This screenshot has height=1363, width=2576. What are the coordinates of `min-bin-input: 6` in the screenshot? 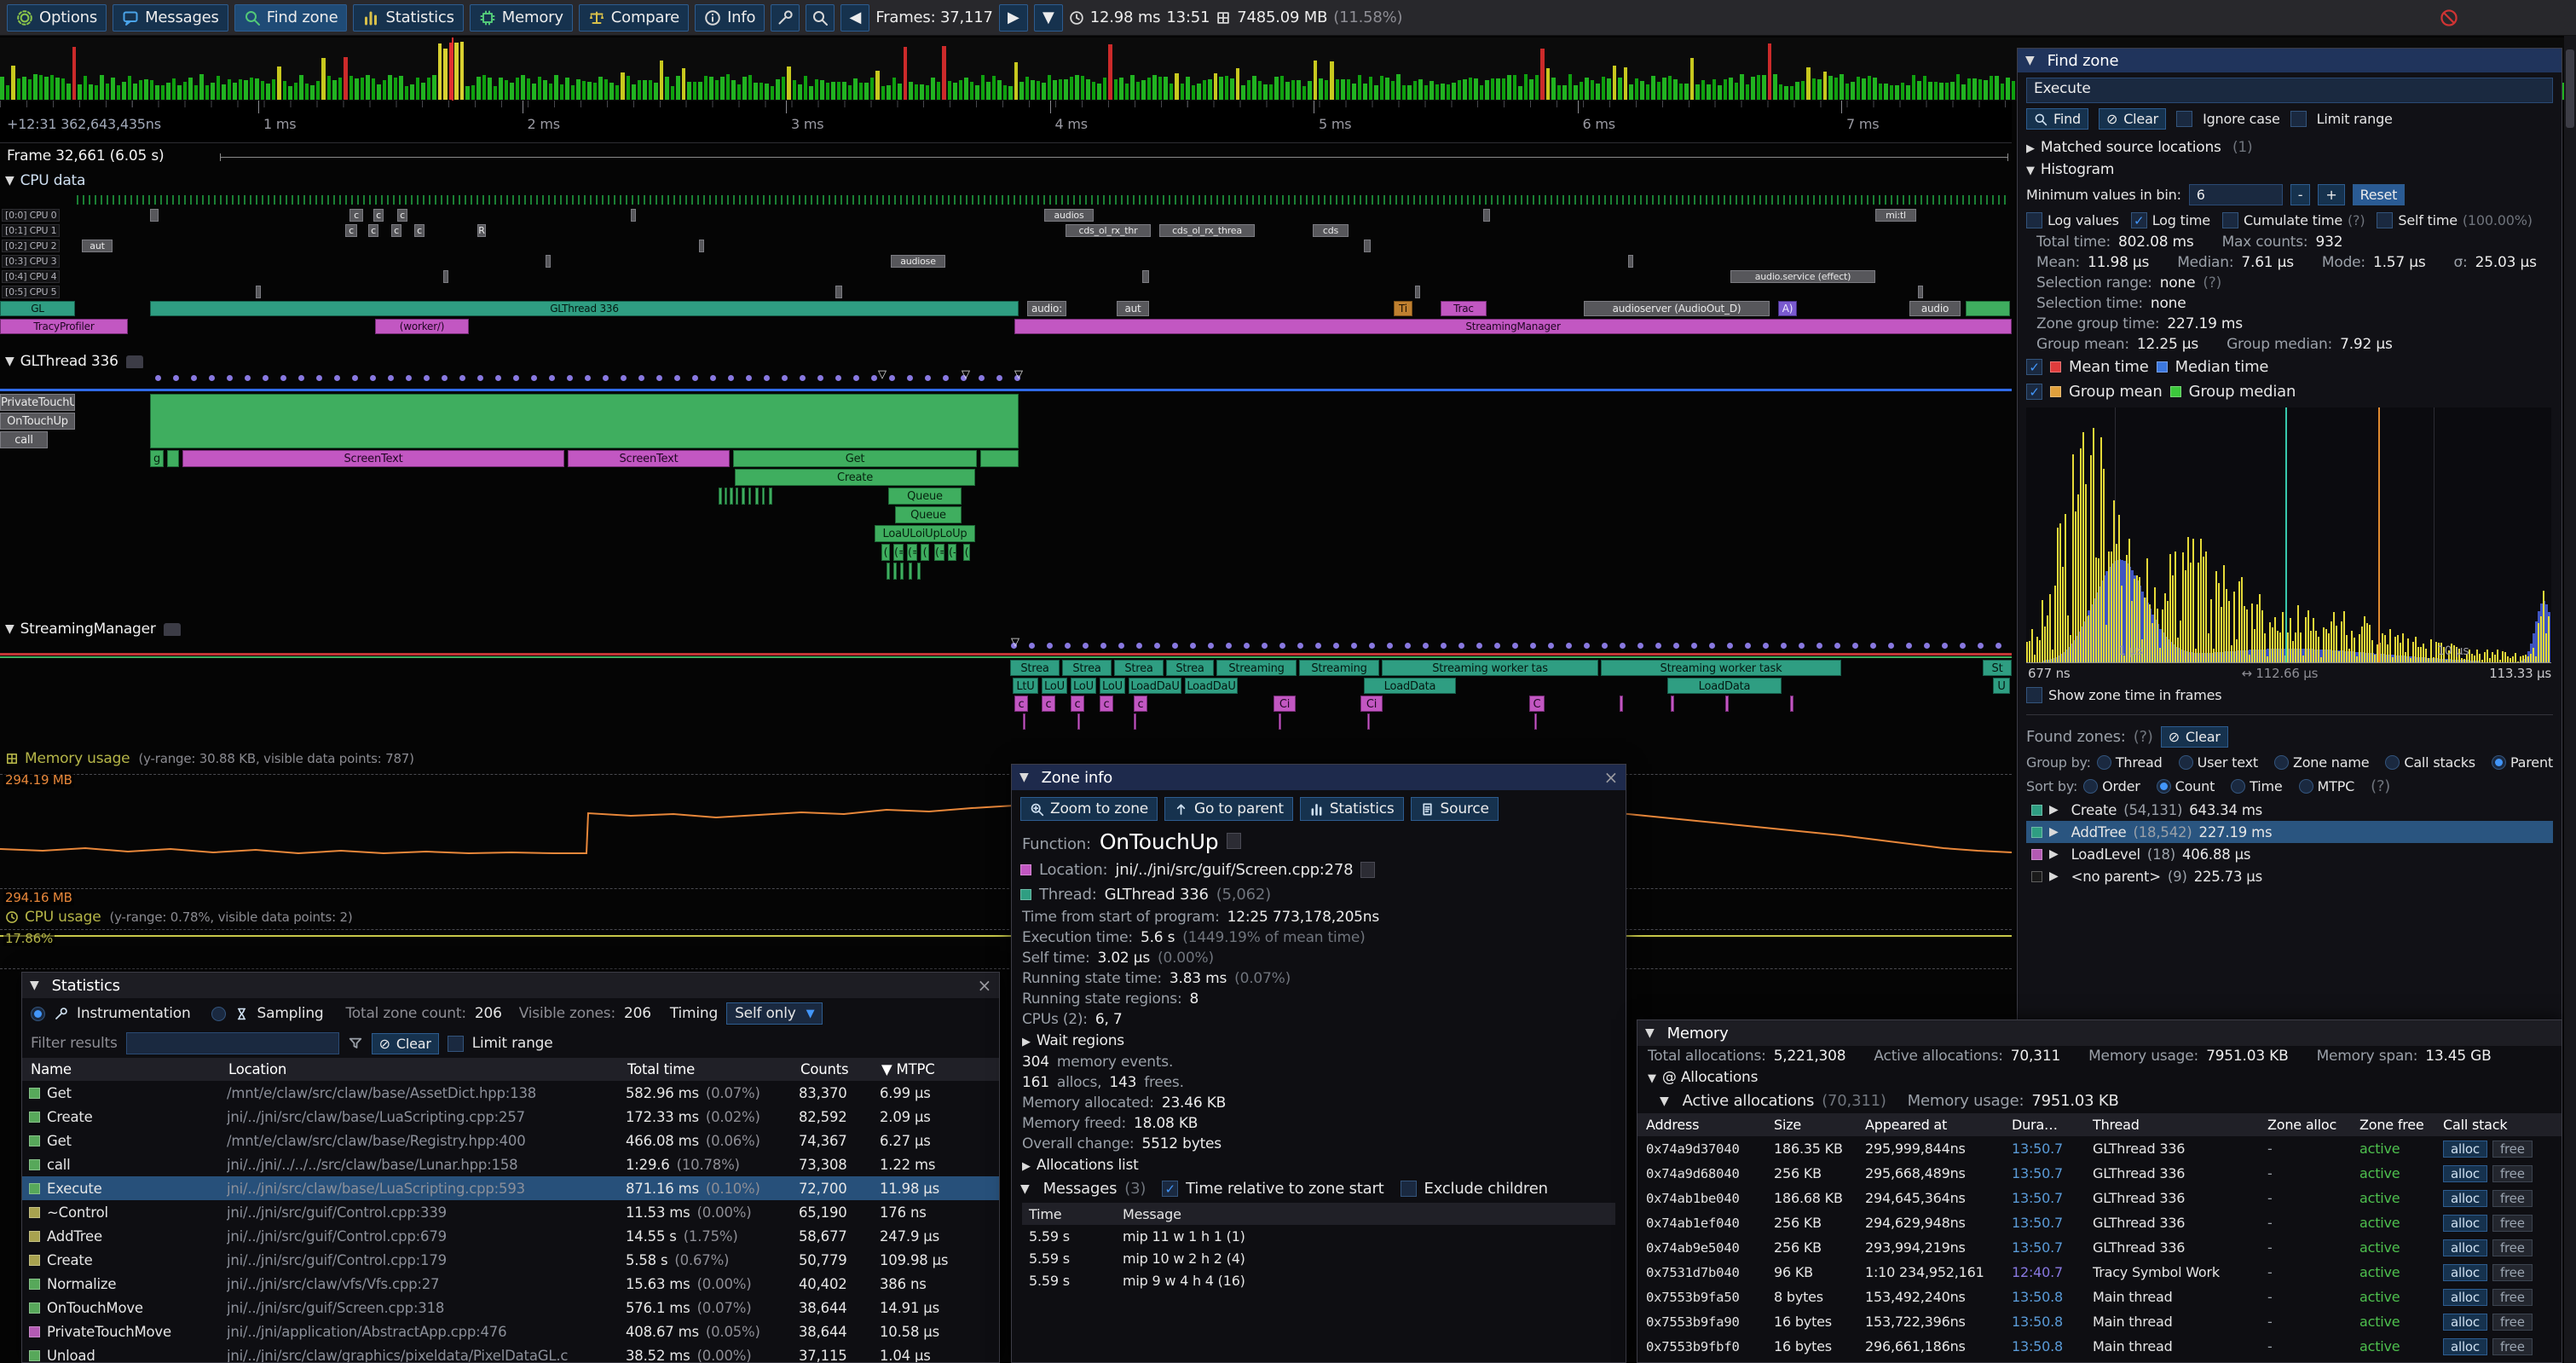 It's located at (2235, 195).